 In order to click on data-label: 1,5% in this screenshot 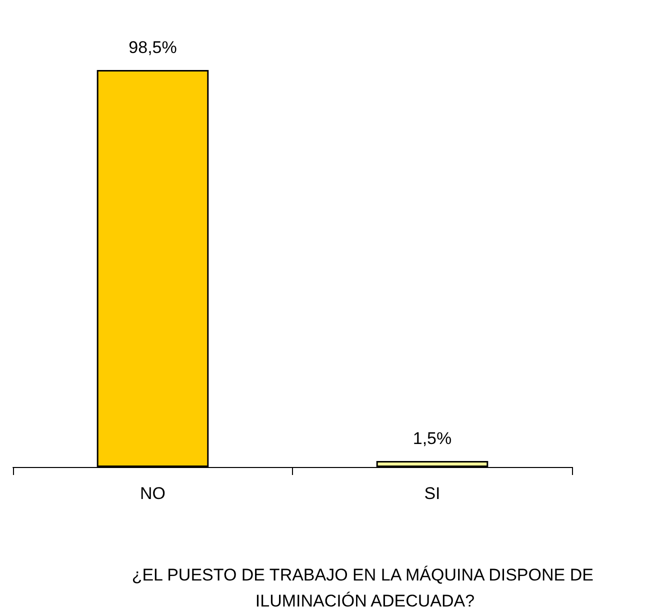, I will do `click(432, 438)`.